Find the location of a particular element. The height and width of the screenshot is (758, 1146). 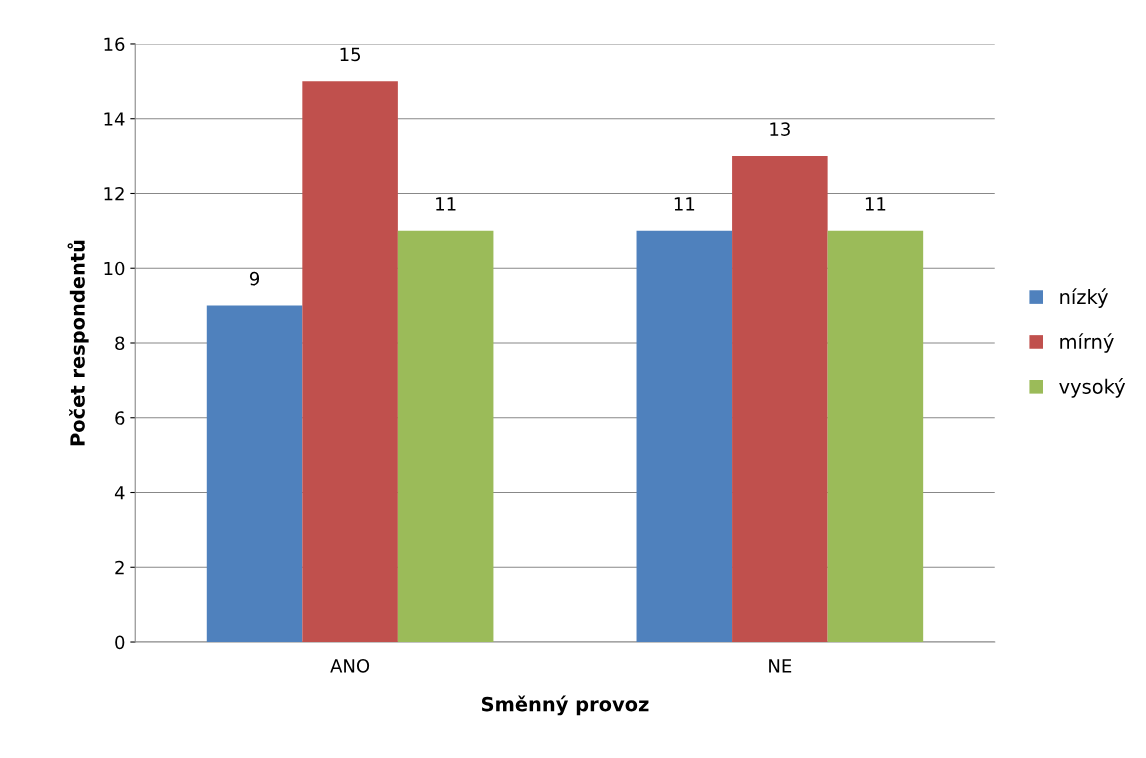

y-tick-label: 16 is located at coordinates (114, 44).